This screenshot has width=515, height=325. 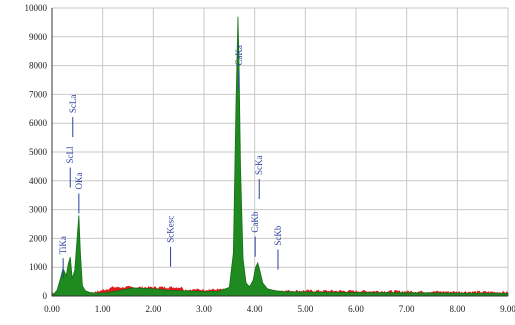 I want to click on y-tick-label: 5000, so click(x=38, y=152).